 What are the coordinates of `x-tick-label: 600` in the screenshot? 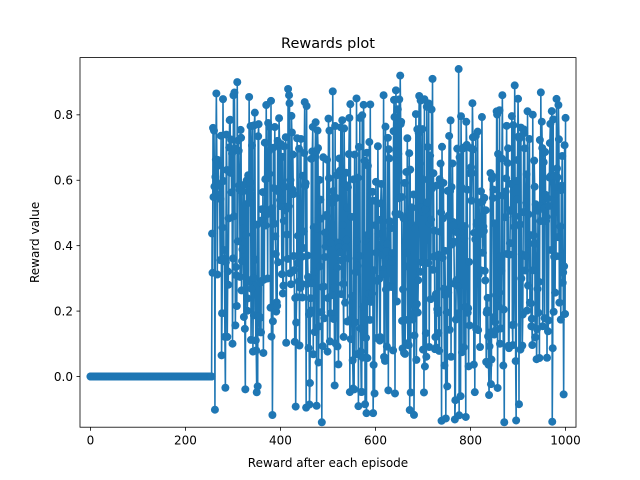 It's located at (375, 441).